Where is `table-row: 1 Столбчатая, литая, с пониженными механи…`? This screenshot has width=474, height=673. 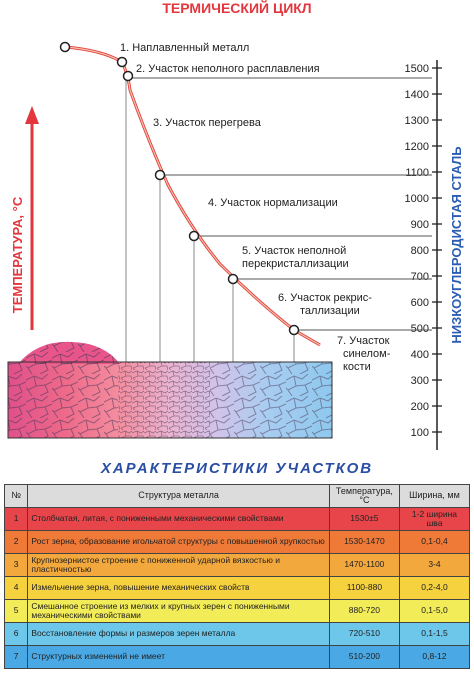 table-row: 1 Столбчатая, литая, с пониженными механи… is located at coordinates (237, 519).